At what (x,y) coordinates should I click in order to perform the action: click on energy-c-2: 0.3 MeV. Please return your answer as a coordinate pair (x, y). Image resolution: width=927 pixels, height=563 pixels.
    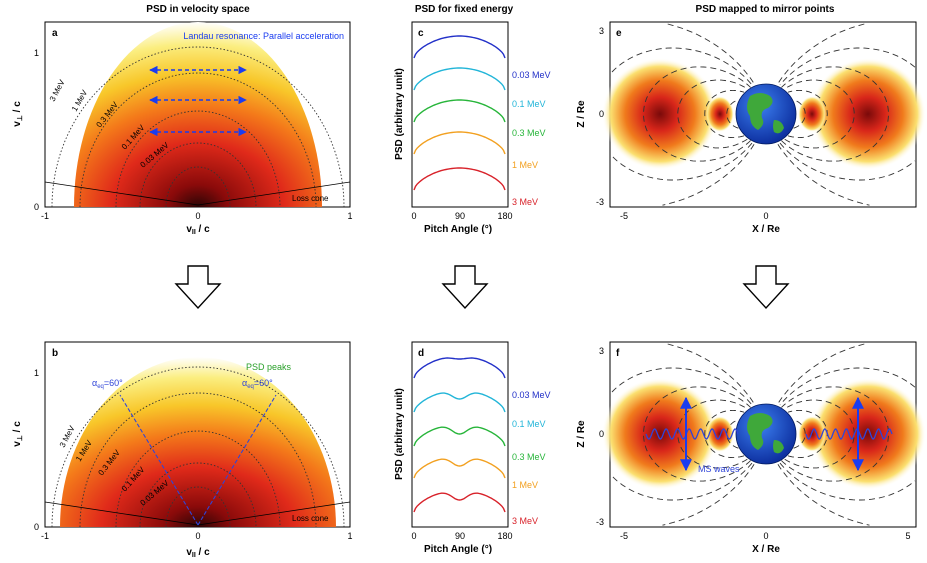
    Looking at the image, I should click on (529, 133).